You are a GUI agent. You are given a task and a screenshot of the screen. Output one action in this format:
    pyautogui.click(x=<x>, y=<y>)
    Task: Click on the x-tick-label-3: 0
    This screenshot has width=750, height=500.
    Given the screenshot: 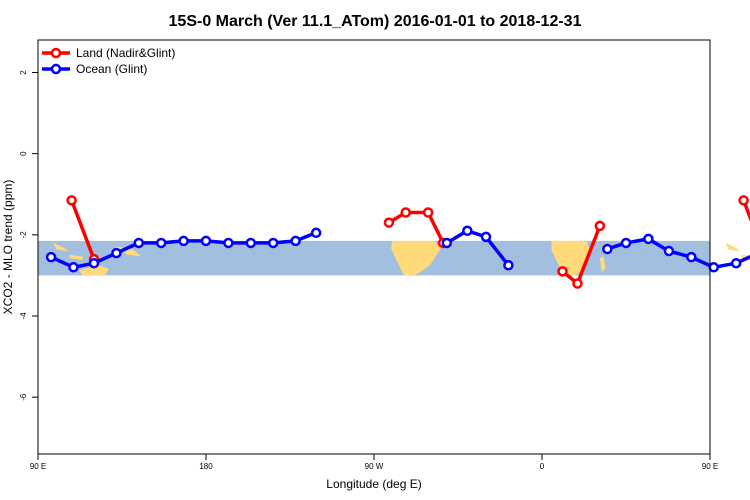 What is the action you would take?
    pyautogui.click(x=542, y=466)
    